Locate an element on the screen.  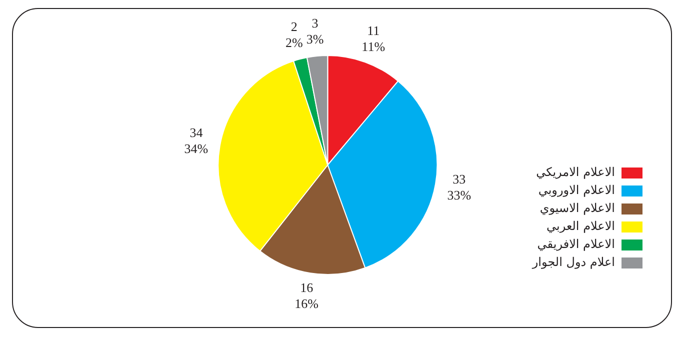
legend-label: الاعلام الاسيوي is located at coordinates (577, 208).